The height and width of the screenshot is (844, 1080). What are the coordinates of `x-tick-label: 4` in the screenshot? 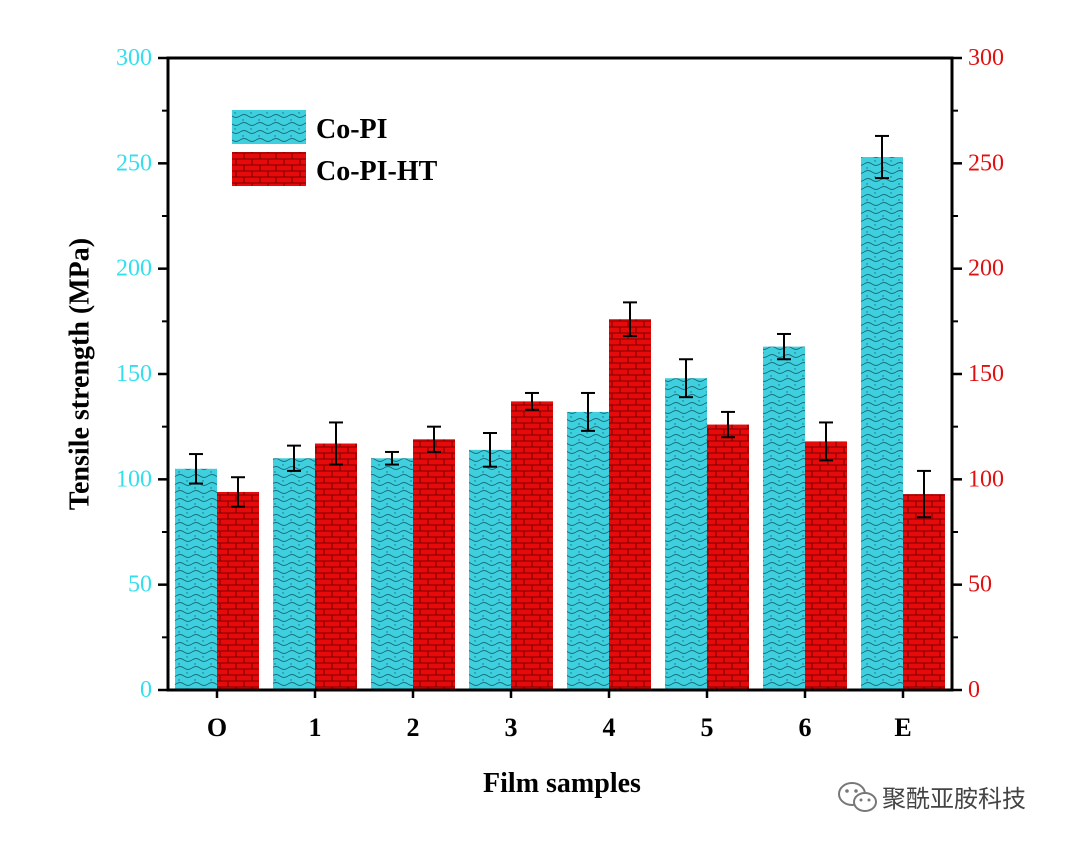 It's located at (609, 727).